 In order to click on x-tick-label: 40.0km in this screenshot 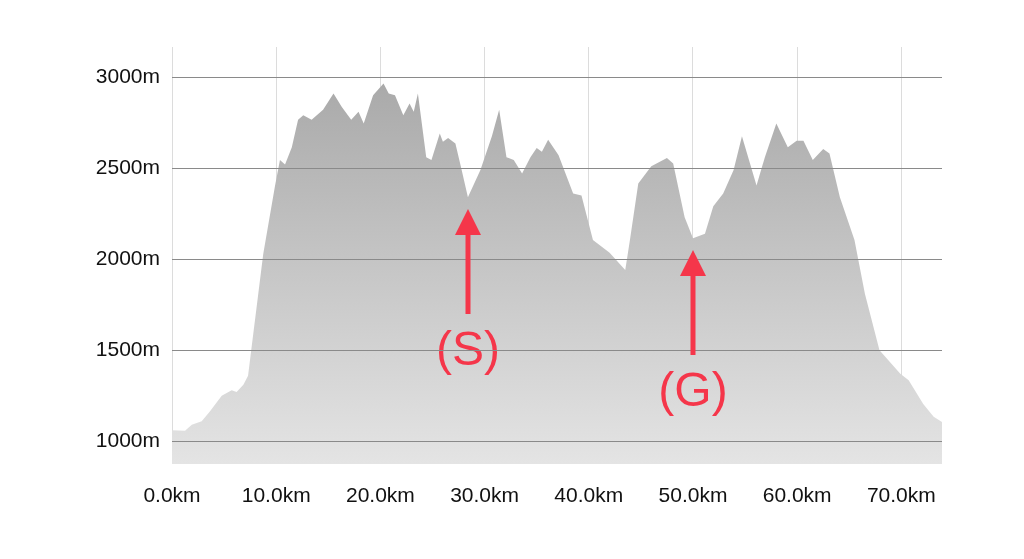, I will do `click(589, 495)`.